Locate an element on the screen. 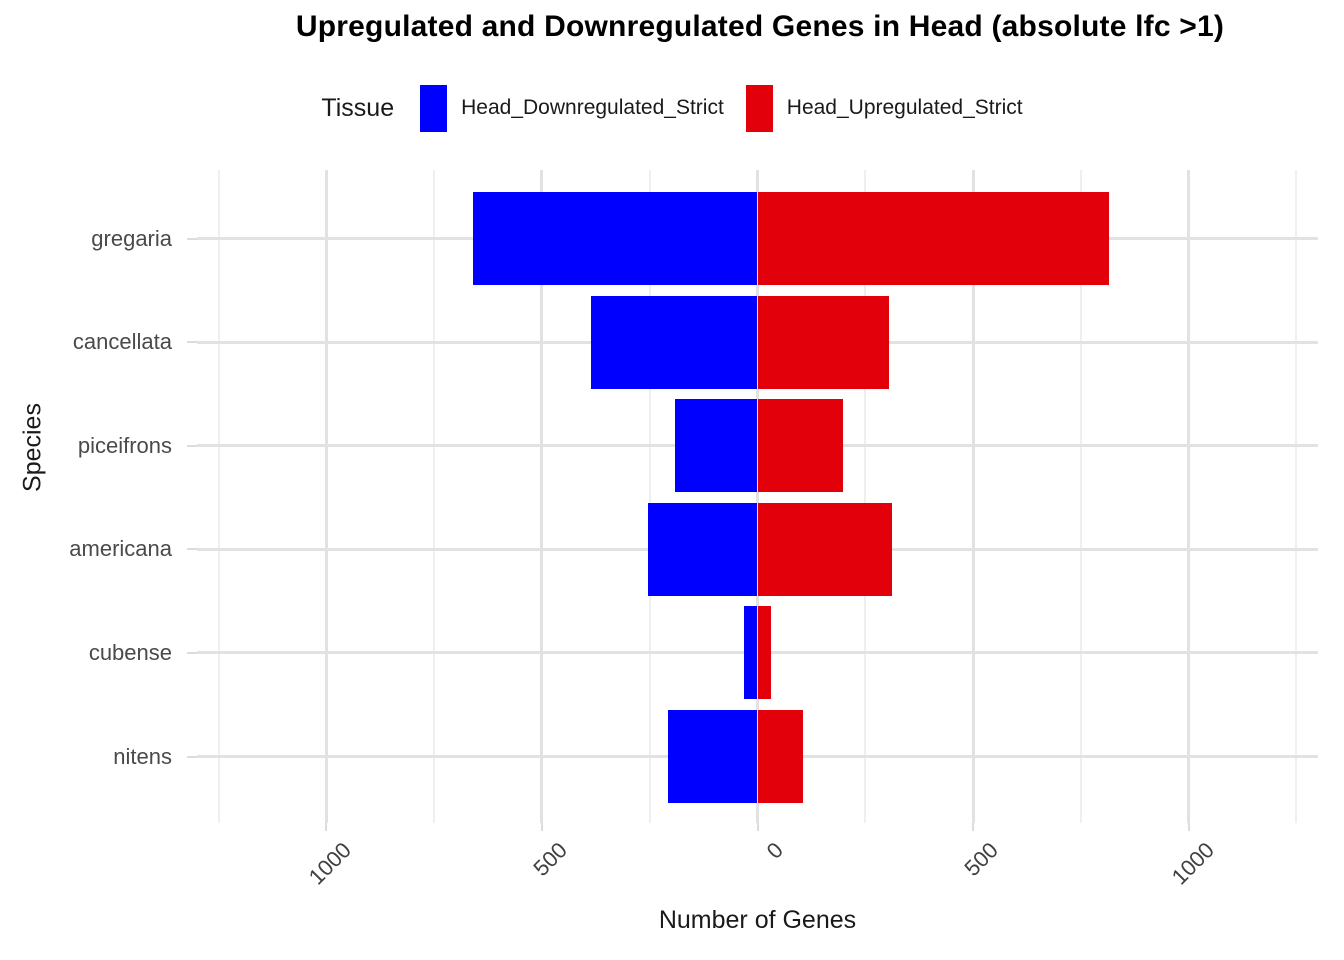  bar-cubense-up is located at coordinates (764, 653).